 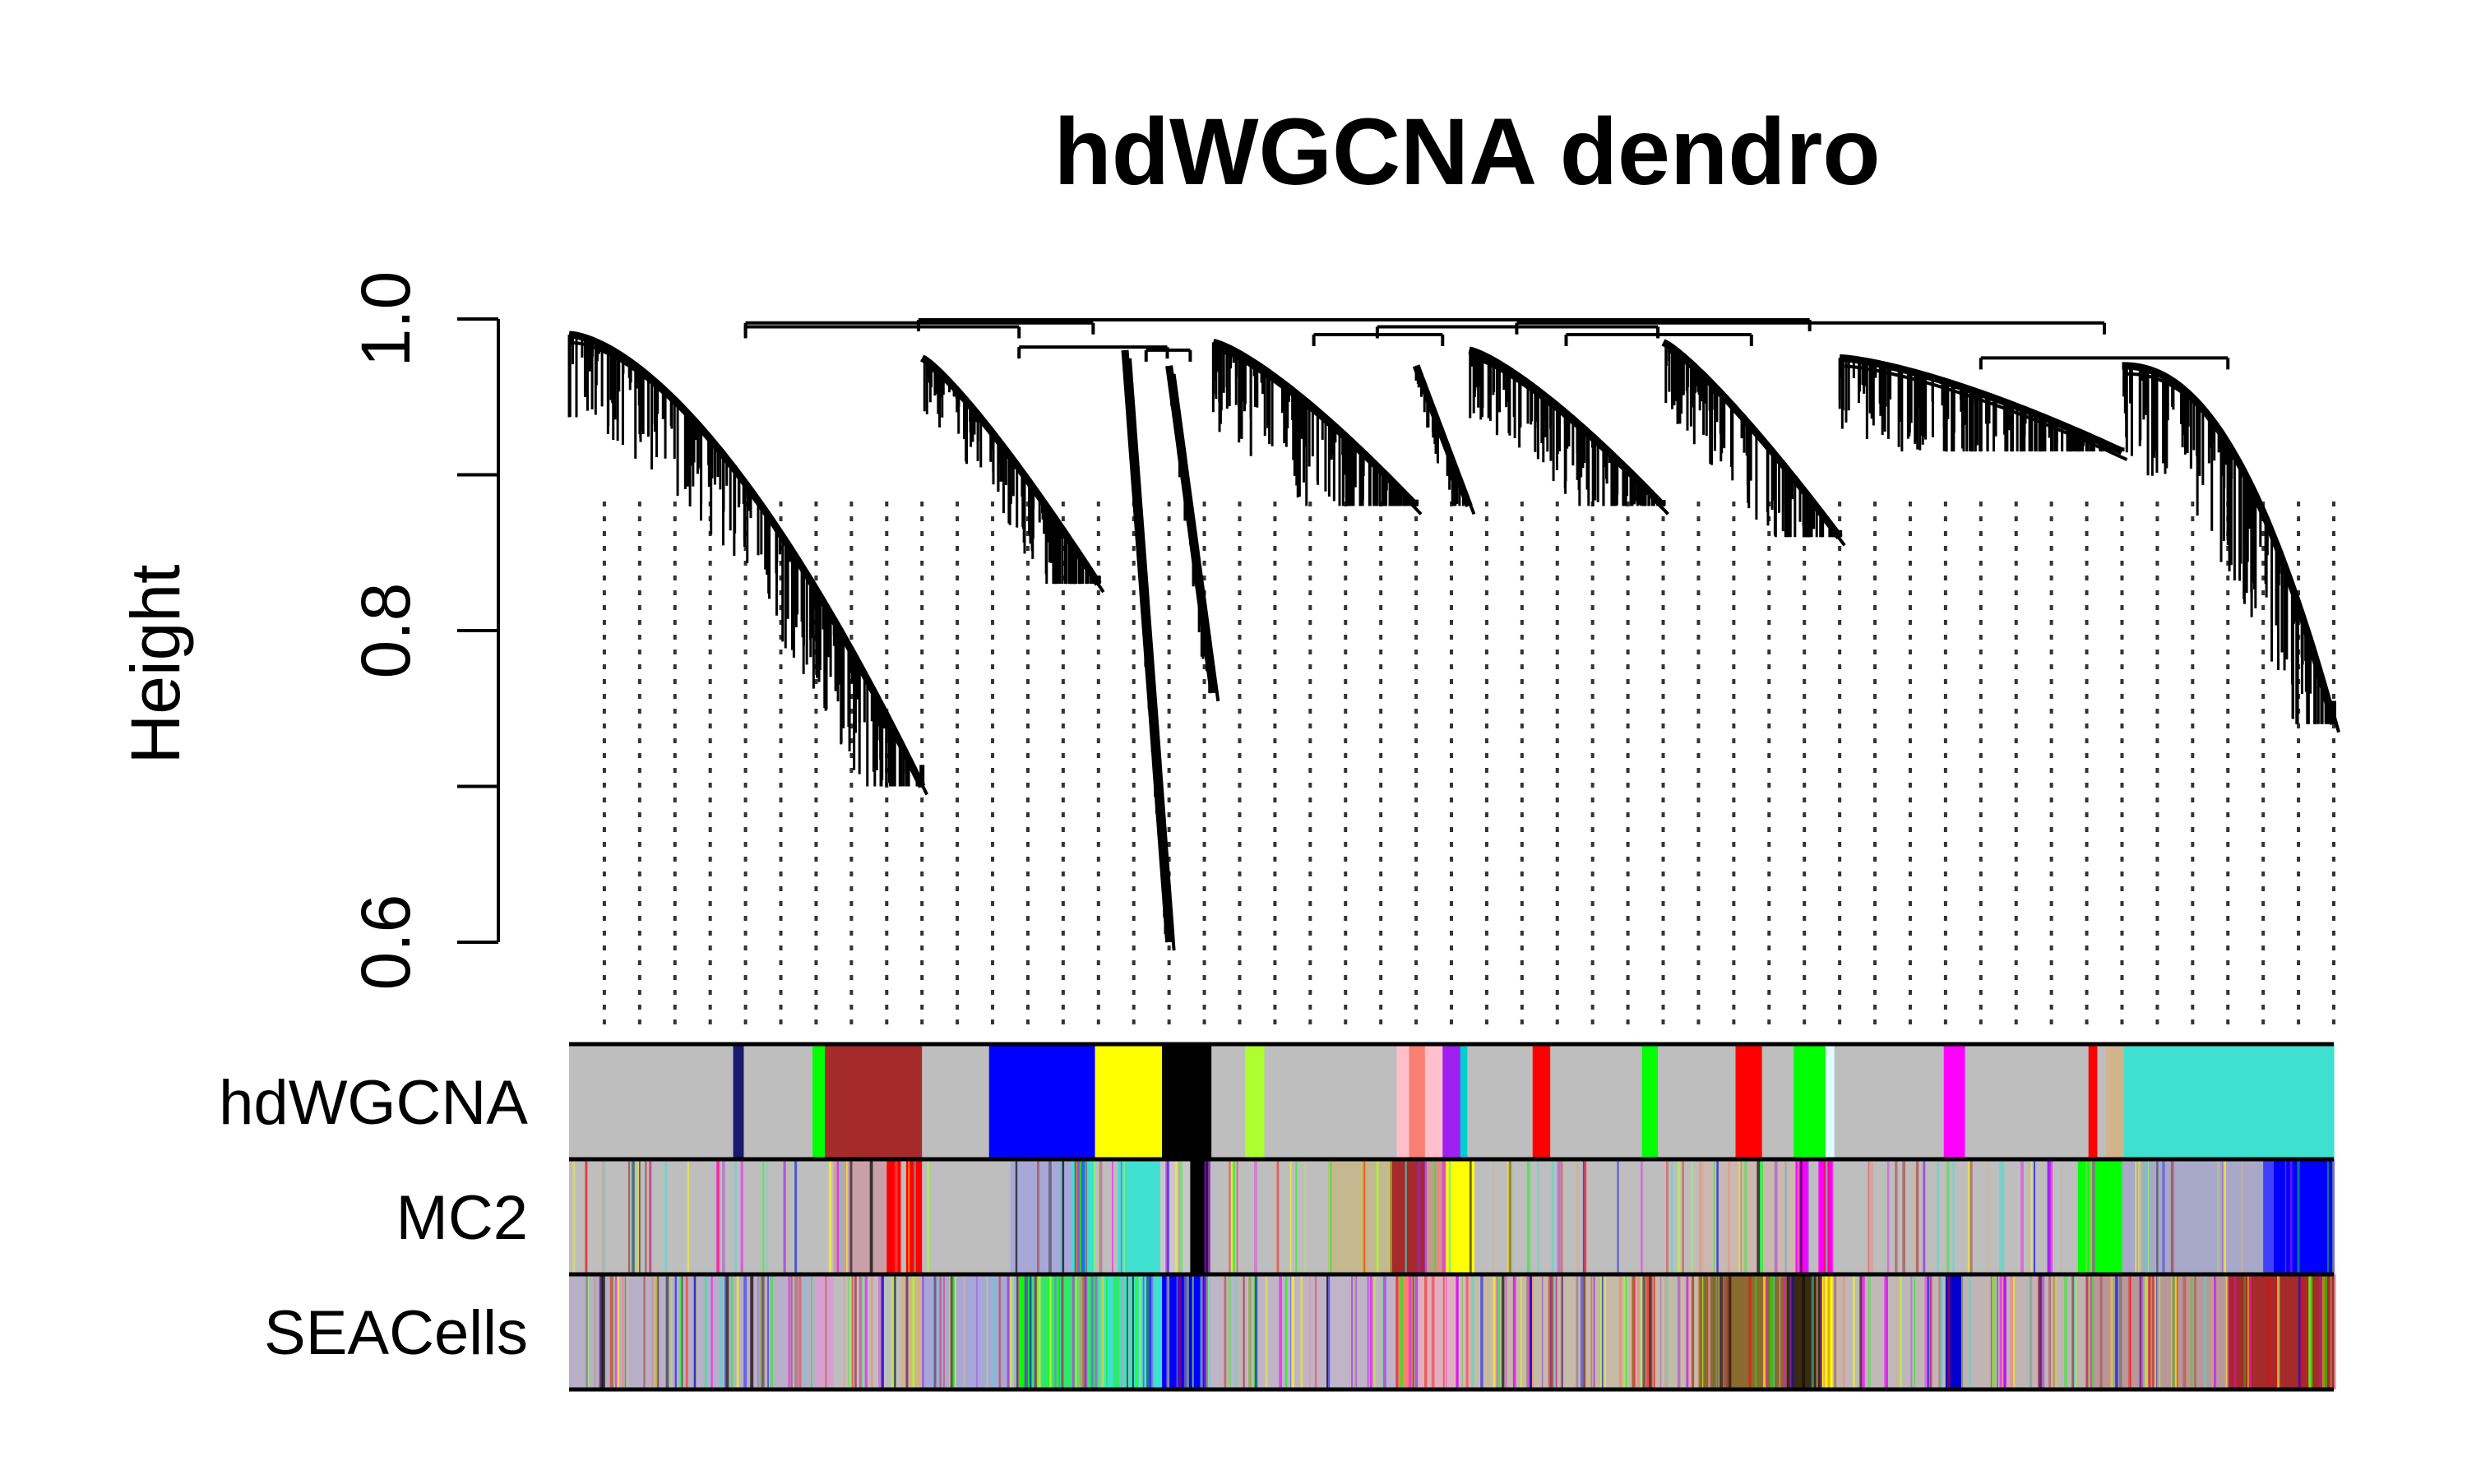 I want to click on y-tick-label: 1.0, so click(x=386, y=320).